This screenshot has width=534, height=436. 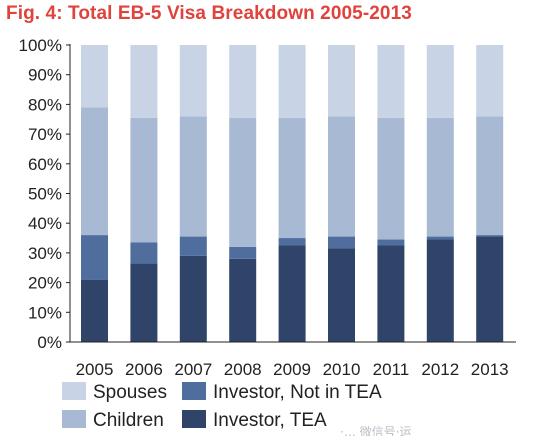 What do you see at coordinates (49, 342) in the screenshot?
I see `y-tick-label: 0%` at bounding box center [49, 342].